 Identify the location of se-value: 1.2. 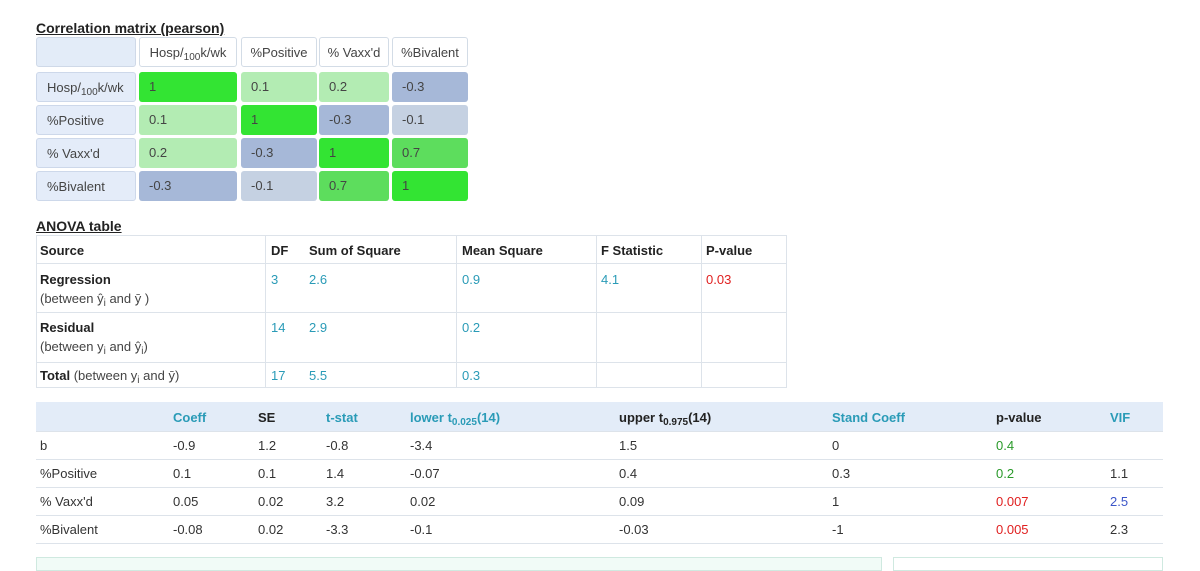
(267, 445).